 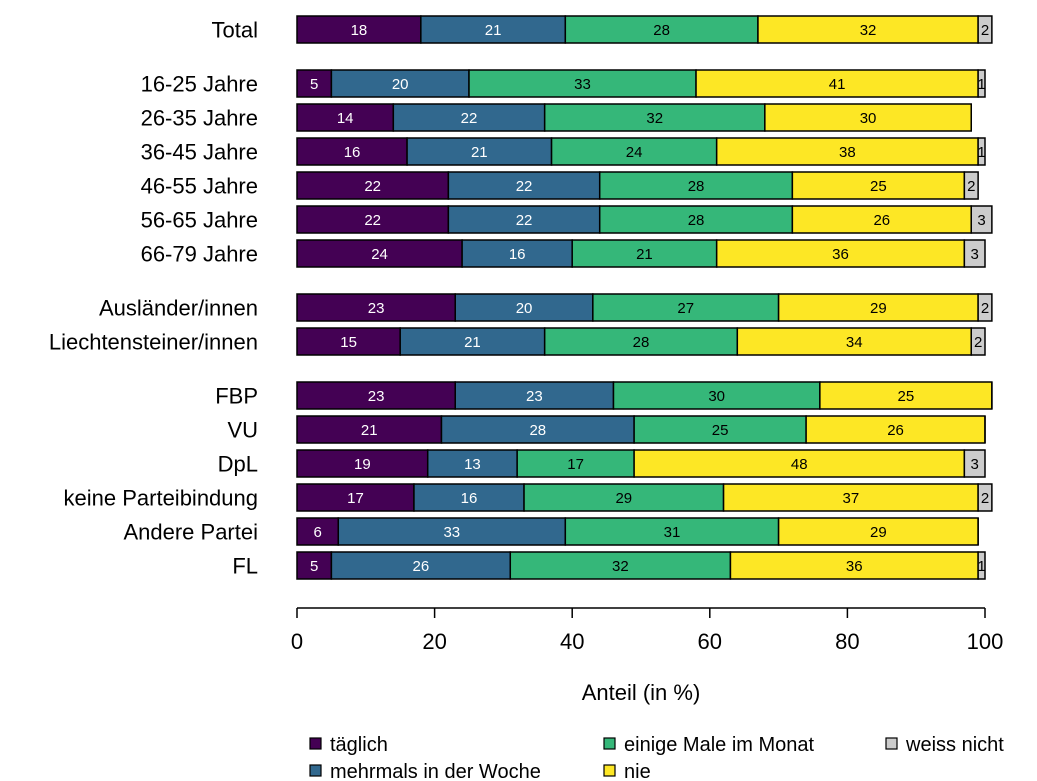 I want to click on category-label: 16-25 Jahre, so click(x=199, y=84).